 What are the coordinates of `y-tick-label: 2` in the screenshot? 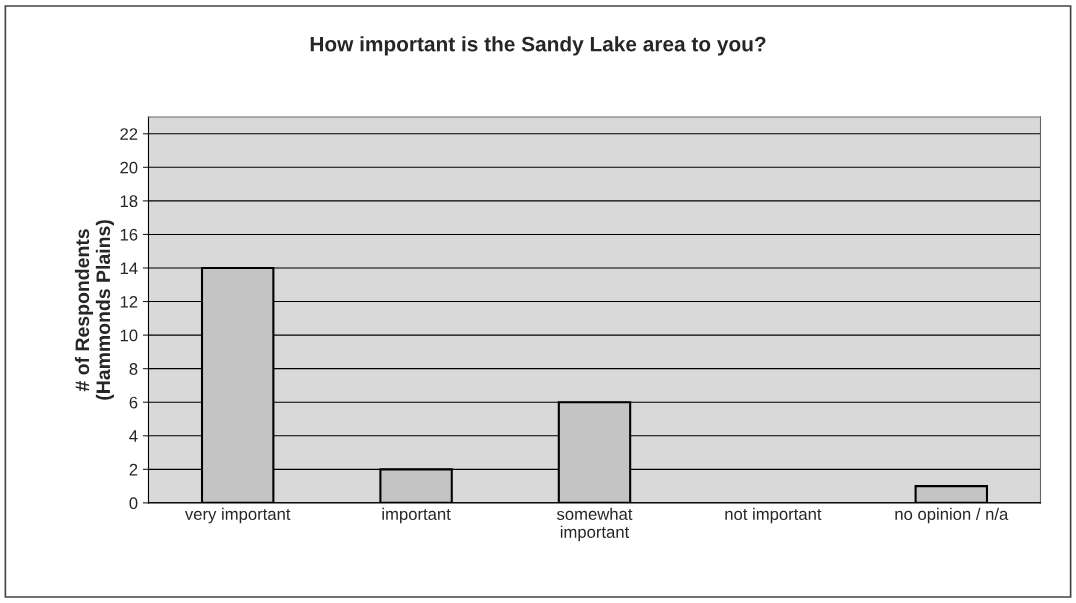 It's located at (133, 469).